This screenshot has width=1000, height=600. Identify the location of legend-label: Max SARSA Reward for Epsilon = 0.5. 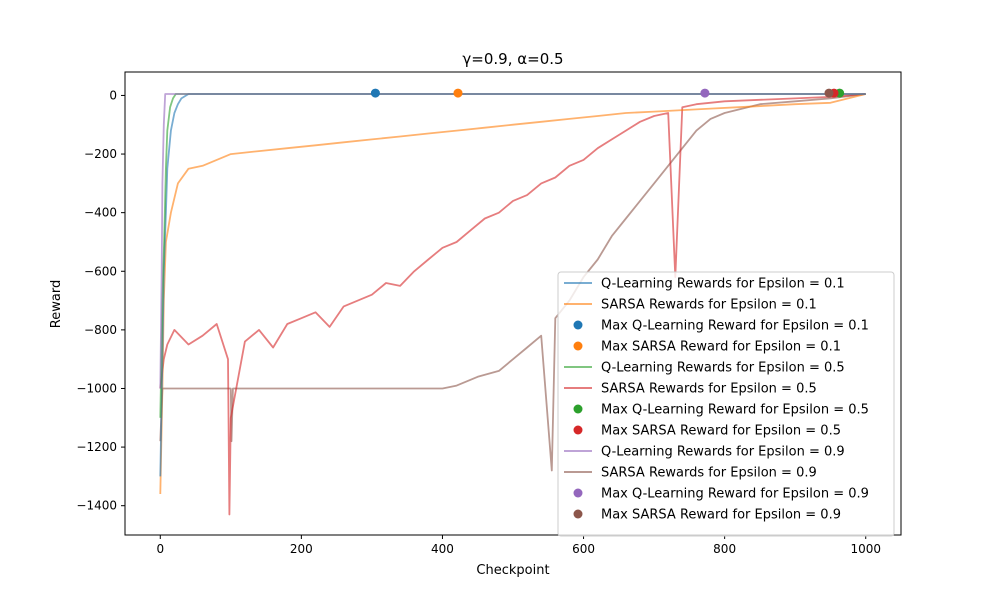
(721, 431).